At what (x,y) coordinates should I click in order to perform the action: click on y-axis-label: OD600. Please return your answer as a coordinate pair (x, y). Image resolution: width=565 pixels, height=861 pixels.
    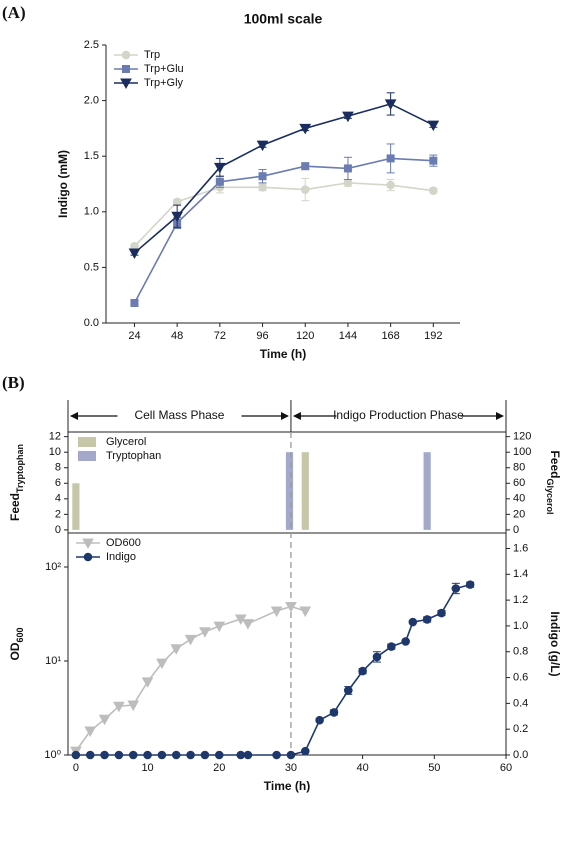
    Looking at the image, I should click on (16, 643).